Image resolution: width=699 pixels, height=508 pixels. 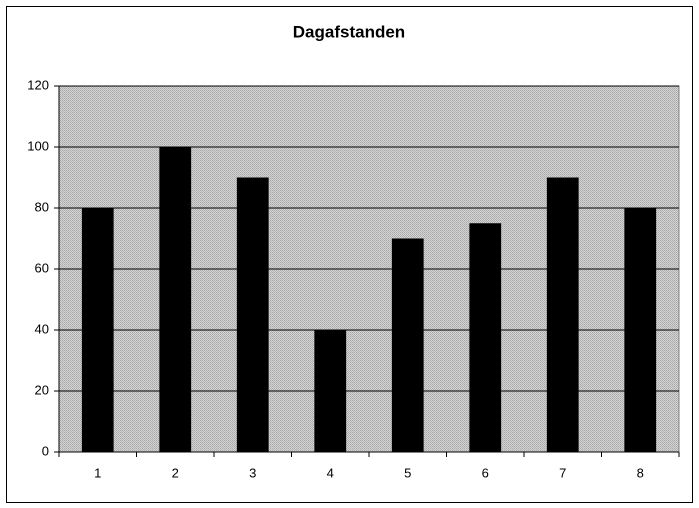 What do you see at coordinates (349, 31) in the screenshot?
I see `chart-title: Dagafstanden` at bounding box center [349, 31].